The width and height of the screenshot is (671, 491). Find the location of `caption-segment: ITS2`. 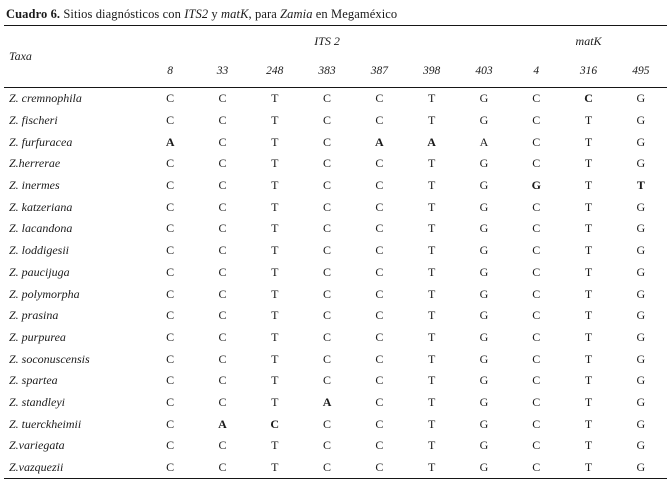

caption-segment: ITS2 is located at coordinates (196, 14).